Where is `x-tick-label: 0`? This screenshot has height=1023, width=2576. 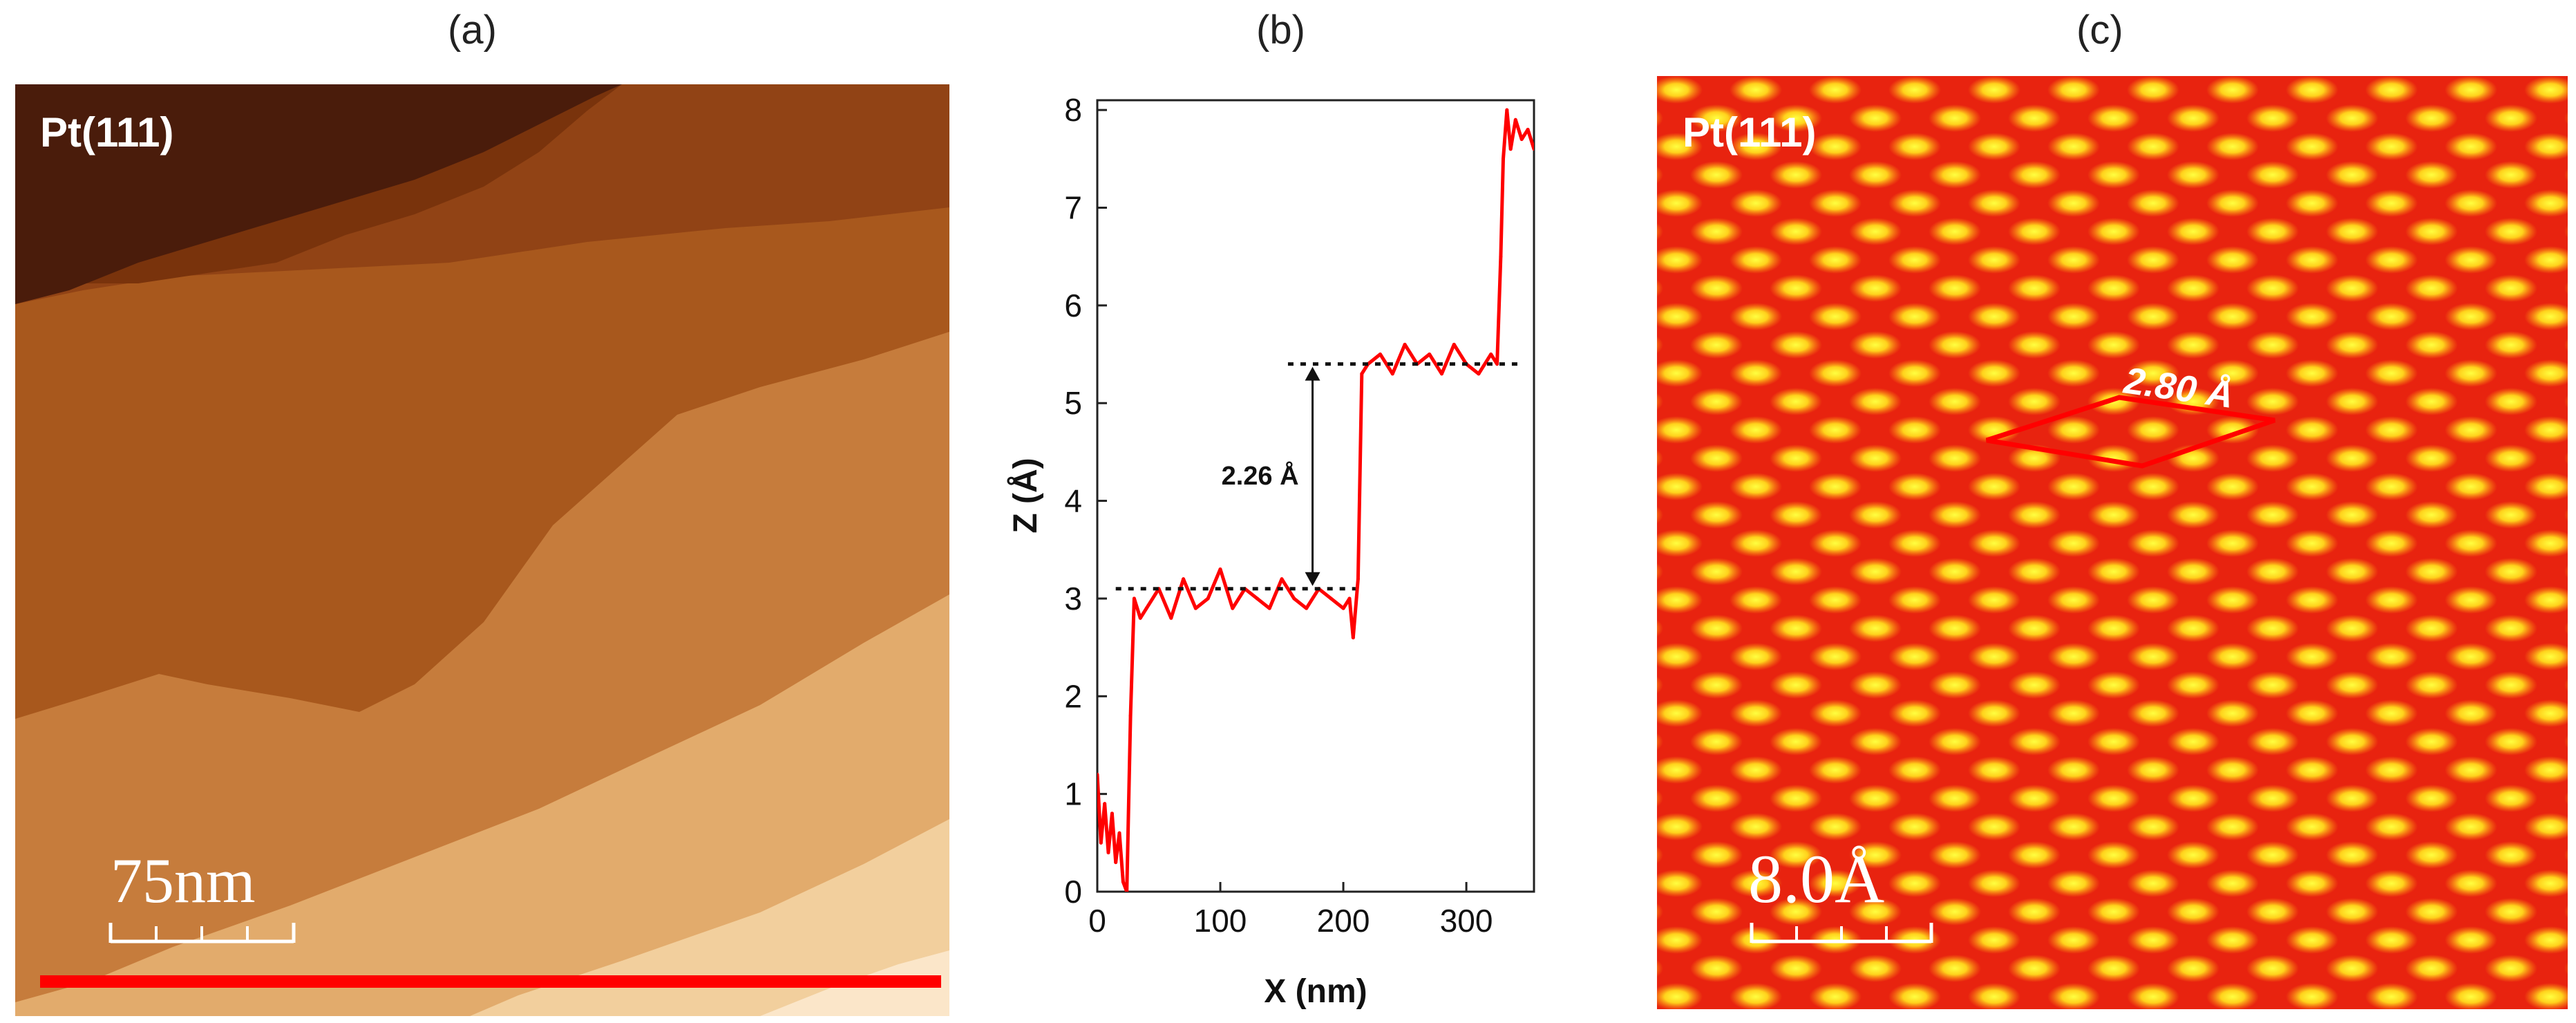 x-tick-label: 0 is located at coordinates (1097, 921).